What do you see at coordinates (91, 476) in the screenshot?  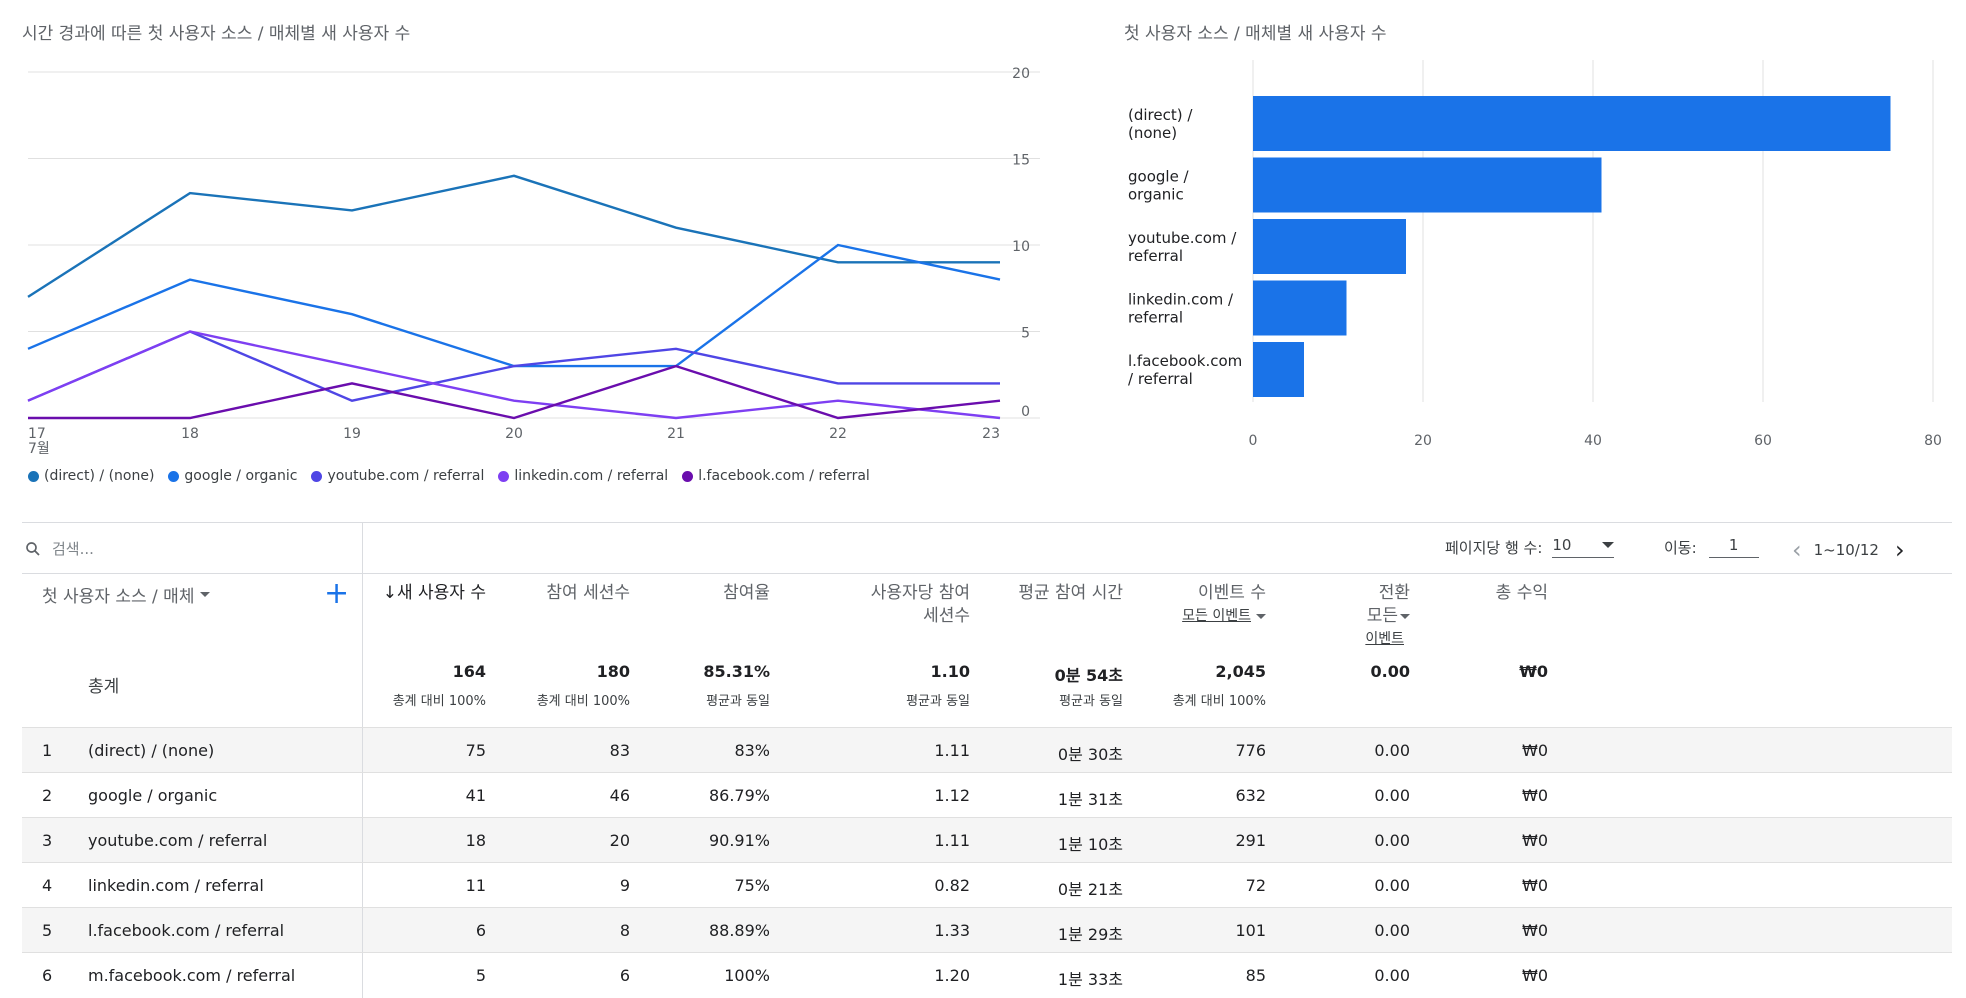 I see `legend-item: (direct) / (none)` at bounding box center [91, 476].